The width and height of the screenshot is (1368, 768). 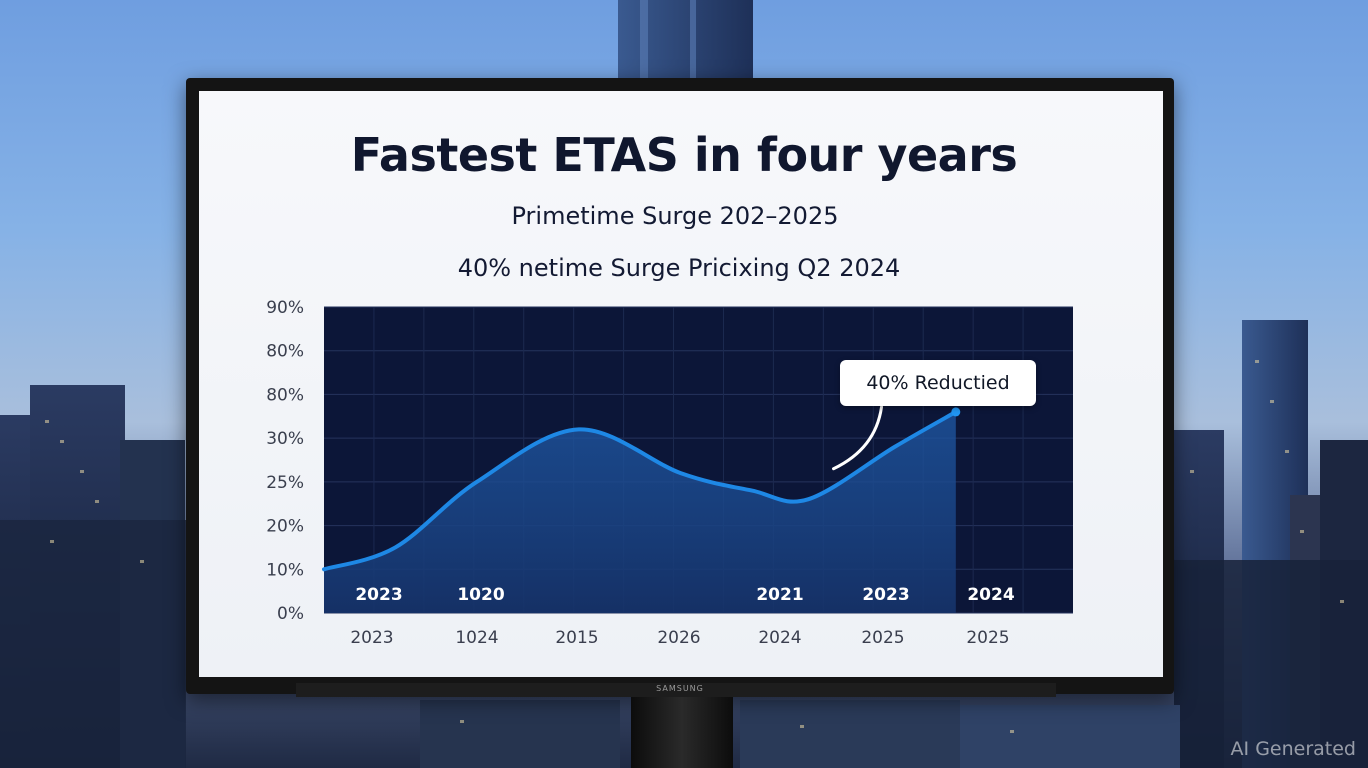 What do you see at coordinates (679, 268) in the screenshot?
I see `chart-subtitle-secondary: 40% netime Surge Pricixing Q2 2024` at bounding box center [679, 268].